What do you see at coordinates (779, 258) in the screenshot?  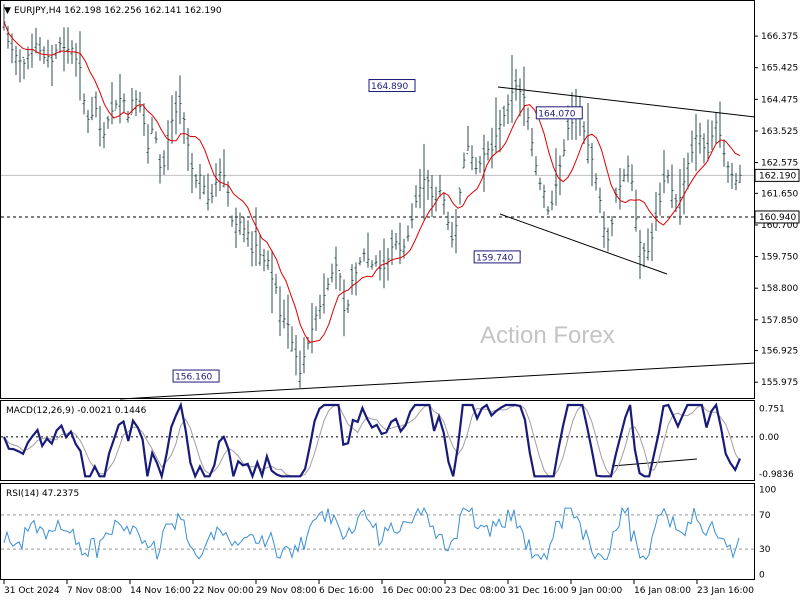 I see `price-tick-label: 159.750` at bounding box center [779, 258].